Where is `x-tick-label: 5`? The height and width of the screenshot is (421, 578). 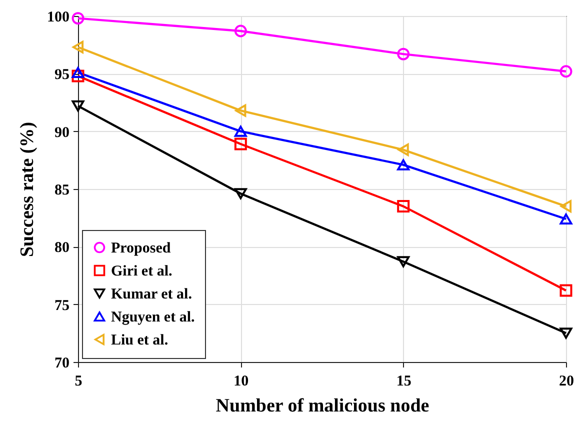
x-tick-label: 5 is located at coordinates (78, 382).